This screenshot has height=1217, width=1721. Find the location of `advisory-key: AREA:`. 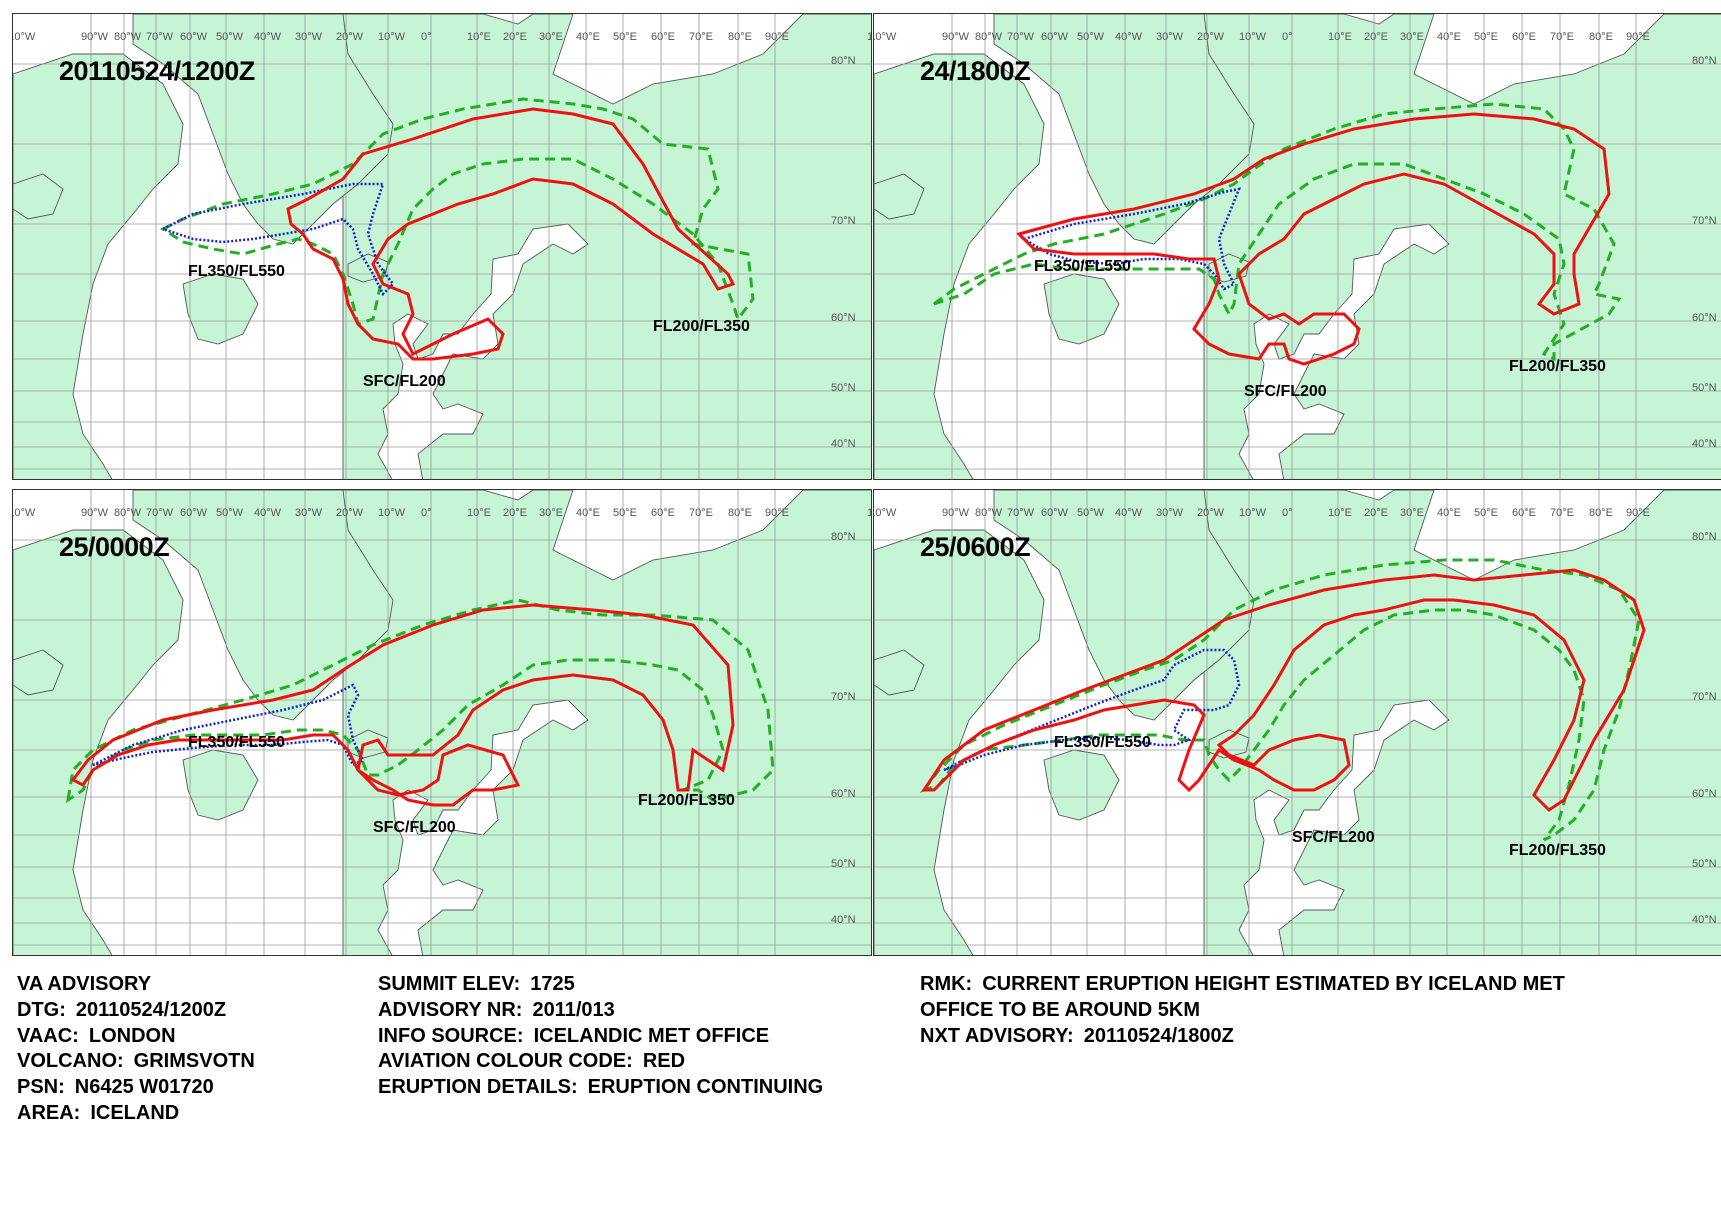

advisory-key: AREA: is located at coordinates (49, 1112).